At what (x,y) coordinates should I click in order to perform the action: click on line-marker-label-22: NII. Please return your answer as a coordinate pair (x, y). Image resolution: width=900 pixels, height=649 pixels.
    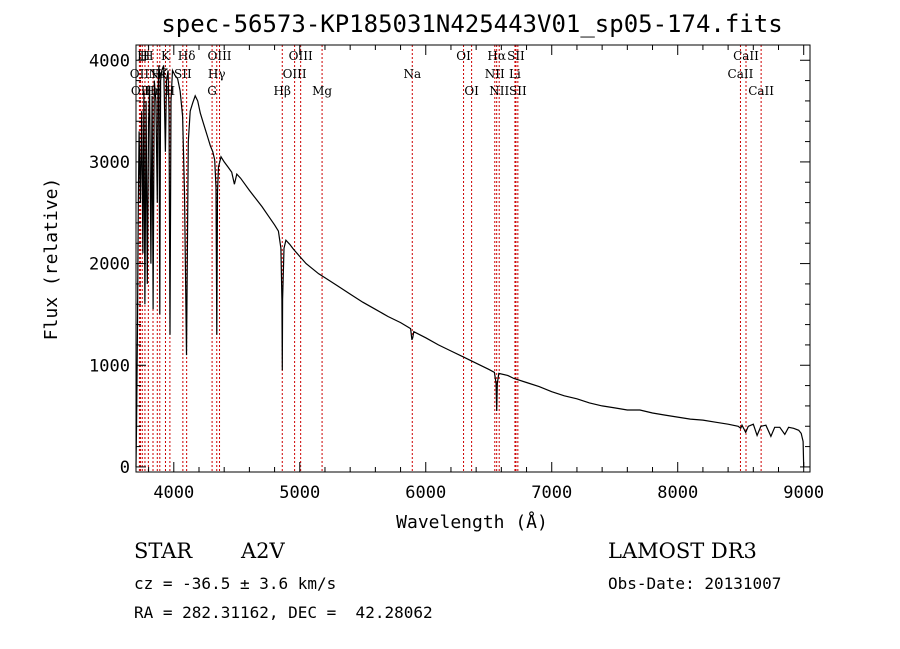
    Looking at the image, I should click on (495, 74).